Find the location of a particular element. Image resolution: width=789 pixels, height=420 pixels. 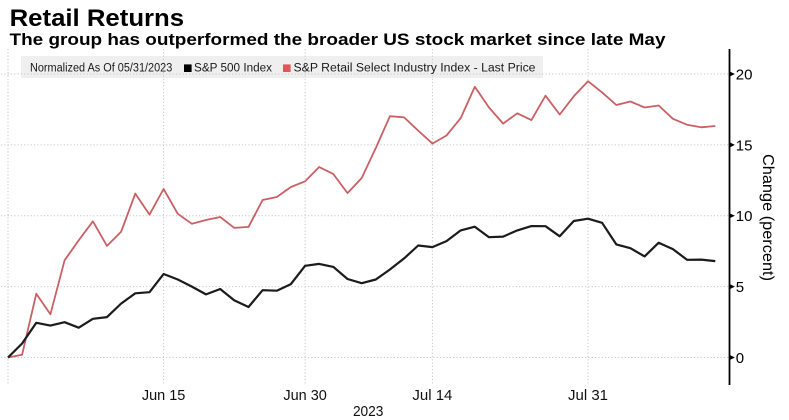

svg-text: Retail Returns is located at coordinates (97, 18).